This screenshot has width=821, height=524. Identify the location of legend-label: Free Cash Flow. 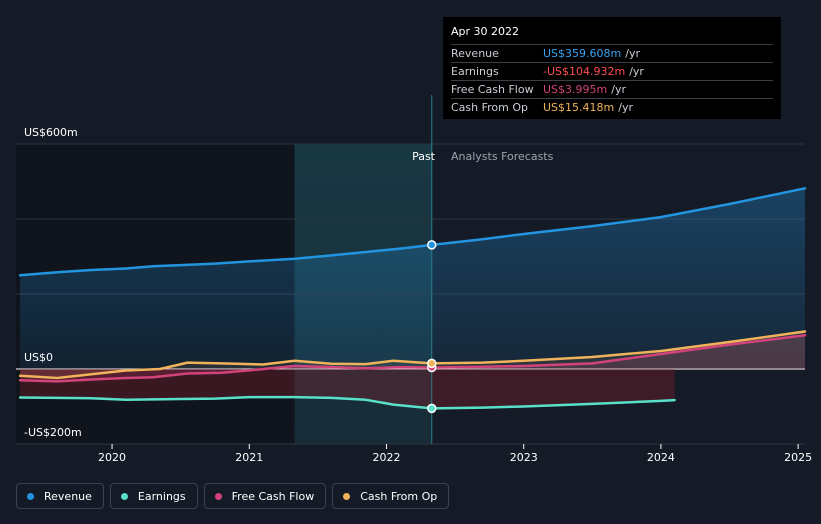
(273, 496).